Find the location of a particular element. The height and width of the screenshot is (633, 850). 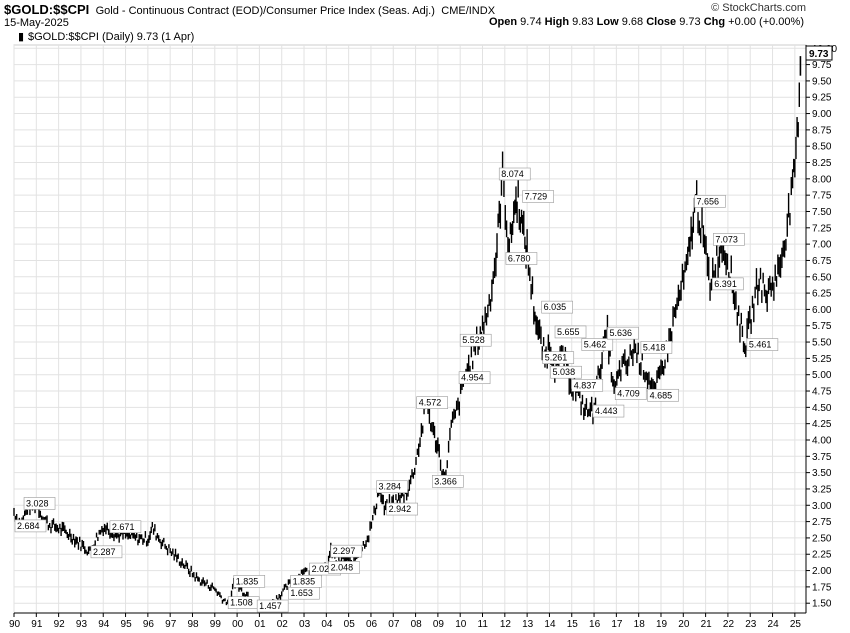

y-tick-label: 6.75 is located at coordinates (822, 261).